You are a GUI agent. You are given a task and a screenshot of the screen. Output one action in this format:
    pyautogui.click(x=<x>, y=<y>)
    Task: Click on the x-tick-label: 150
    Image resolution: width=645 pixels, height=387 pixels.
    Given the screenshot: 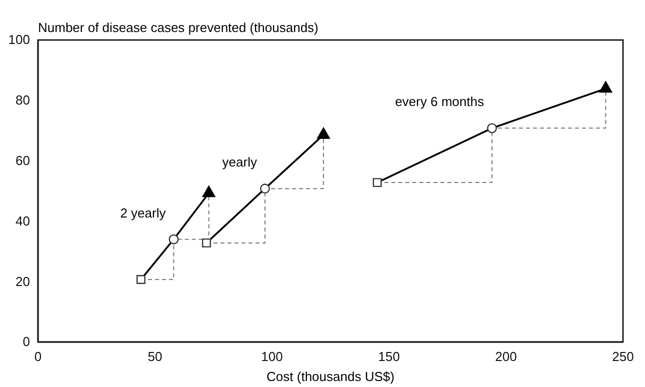 What is the action you would take?
    pyautogui.click(x=389, y=356)
    